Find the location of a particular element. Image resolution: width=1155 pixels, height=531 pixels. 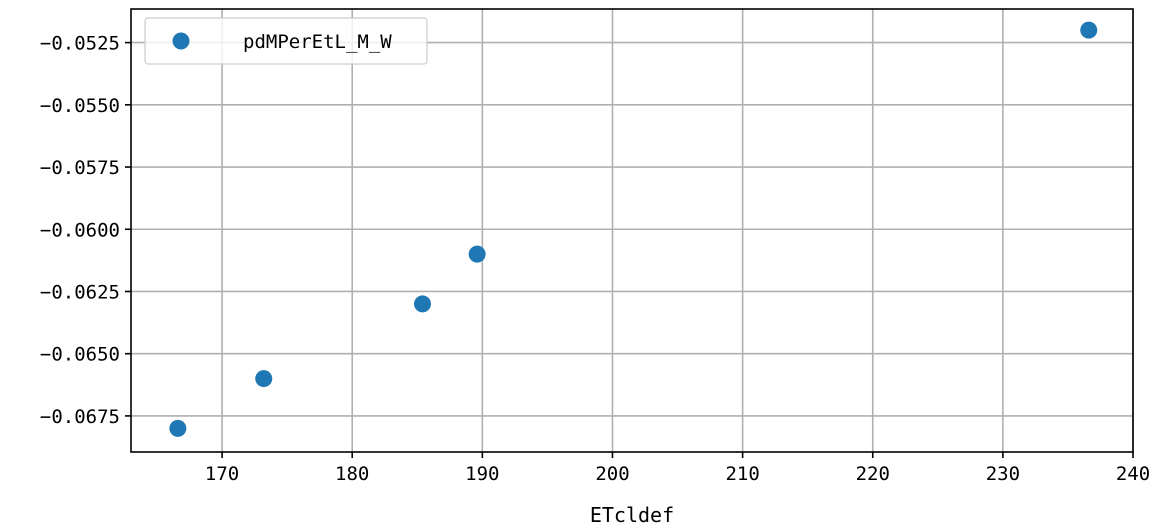

legend-marker is located at coordinates (181, 41).